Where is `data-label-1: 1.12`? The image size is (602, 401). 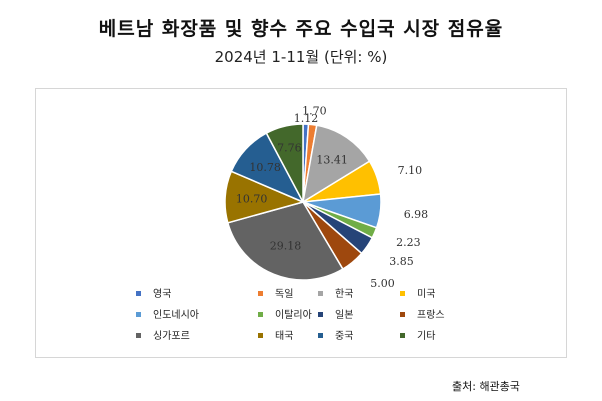
data-label-1: 1.12 is located at coordinates (306, 118).